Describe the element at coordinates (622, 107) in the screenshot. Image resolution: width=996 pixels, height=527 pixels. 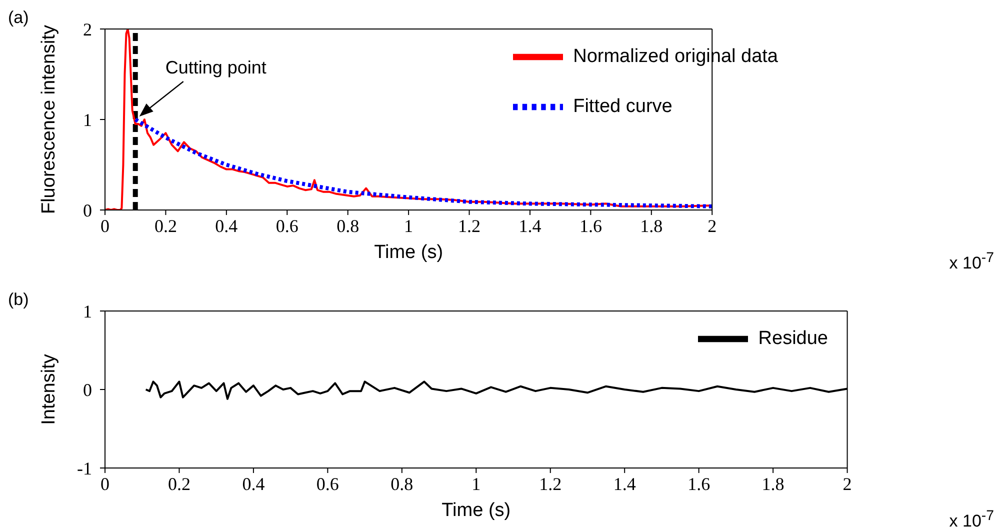
I see `legend-label: Fitted curve` at that location.